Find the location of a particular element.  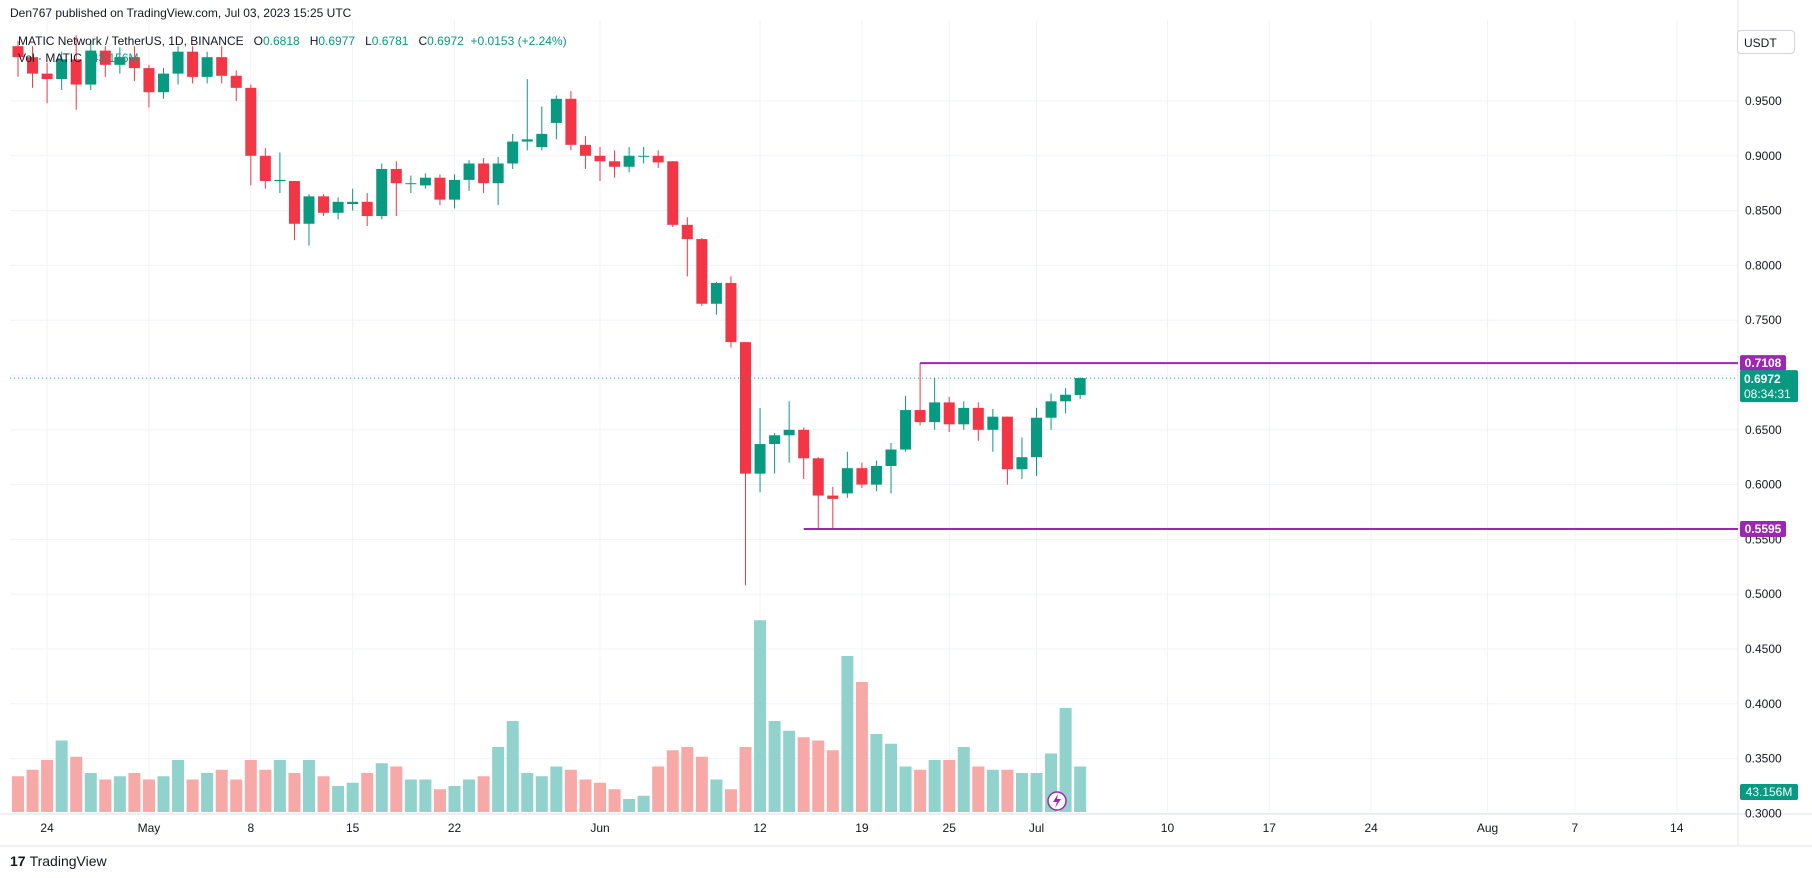

y-tick-label: 0.9000 is located at coordinates (1763, 156).